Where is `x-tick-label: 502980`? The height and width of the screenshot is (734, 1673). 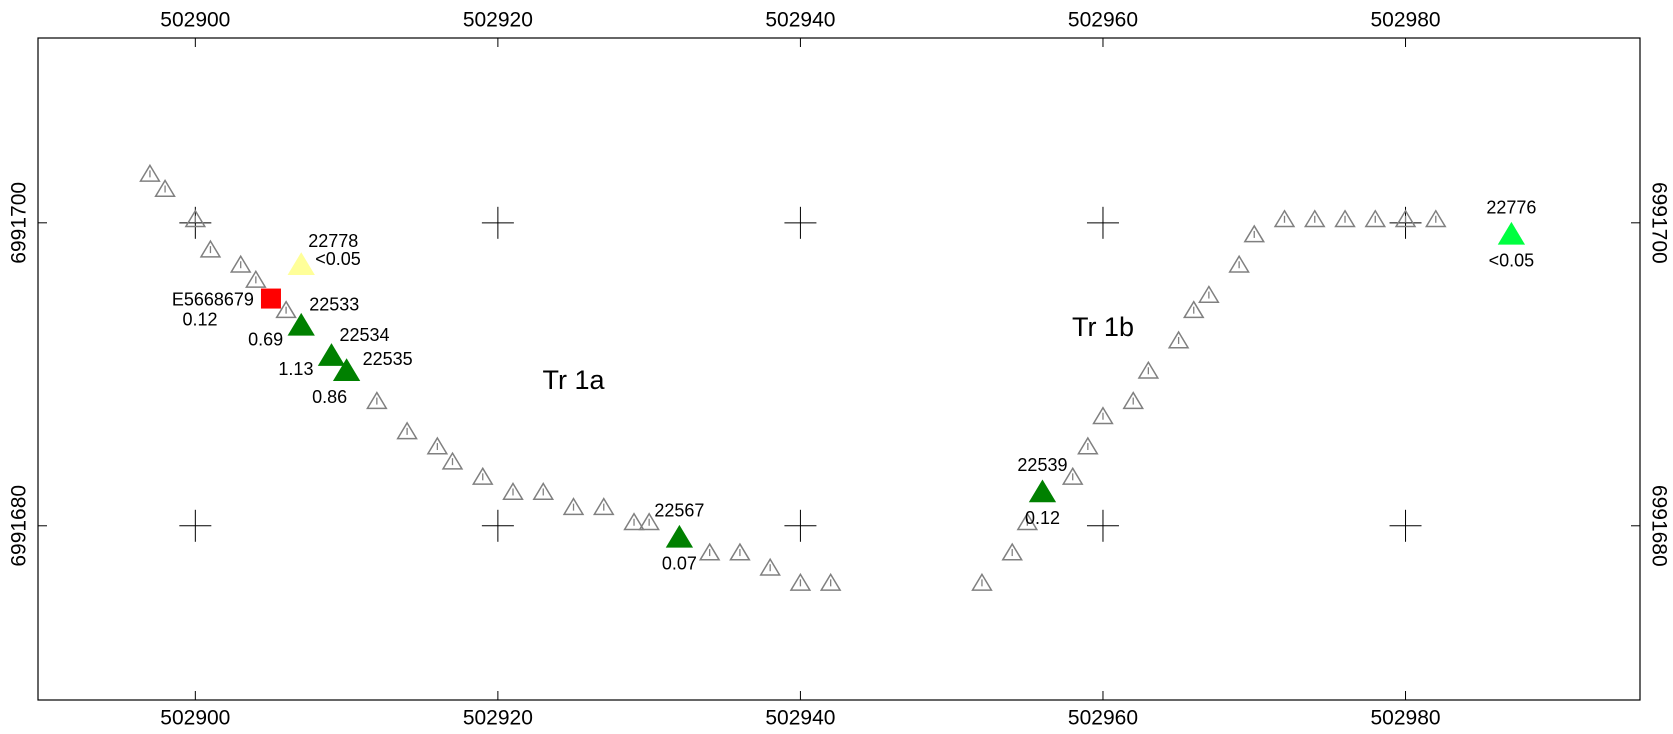 x-tick-label: 502980 is located at coordinates (1405, 718).